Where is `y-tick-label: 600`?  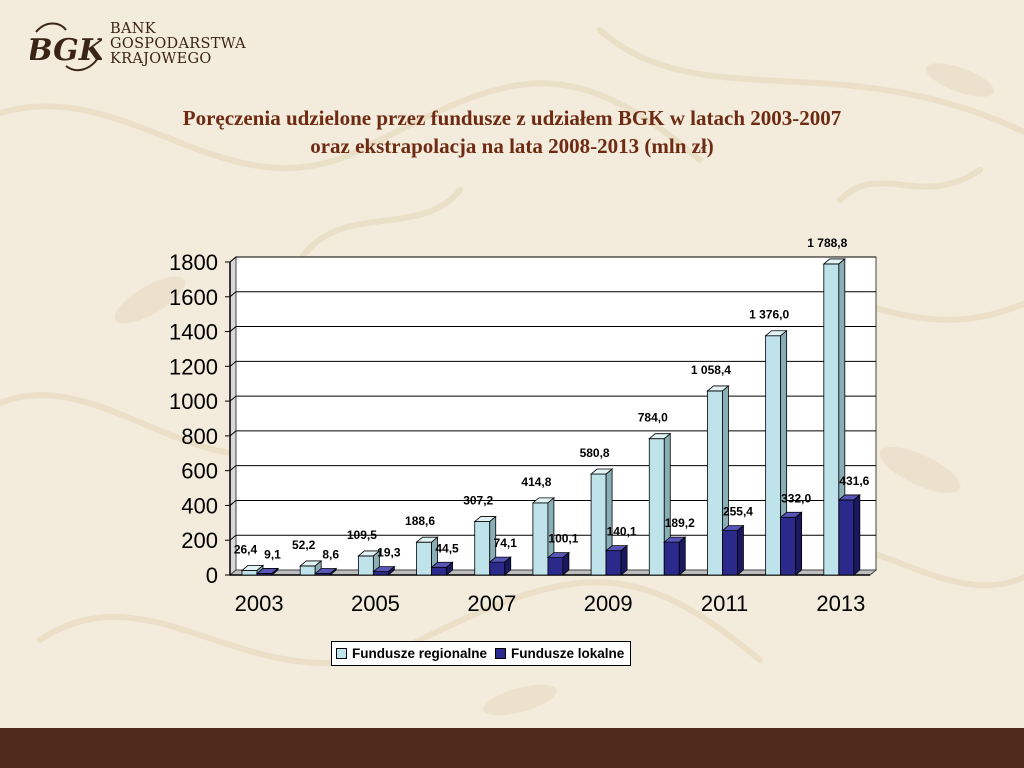 y-tick-label: 600 is located at coordinates (199, 471).